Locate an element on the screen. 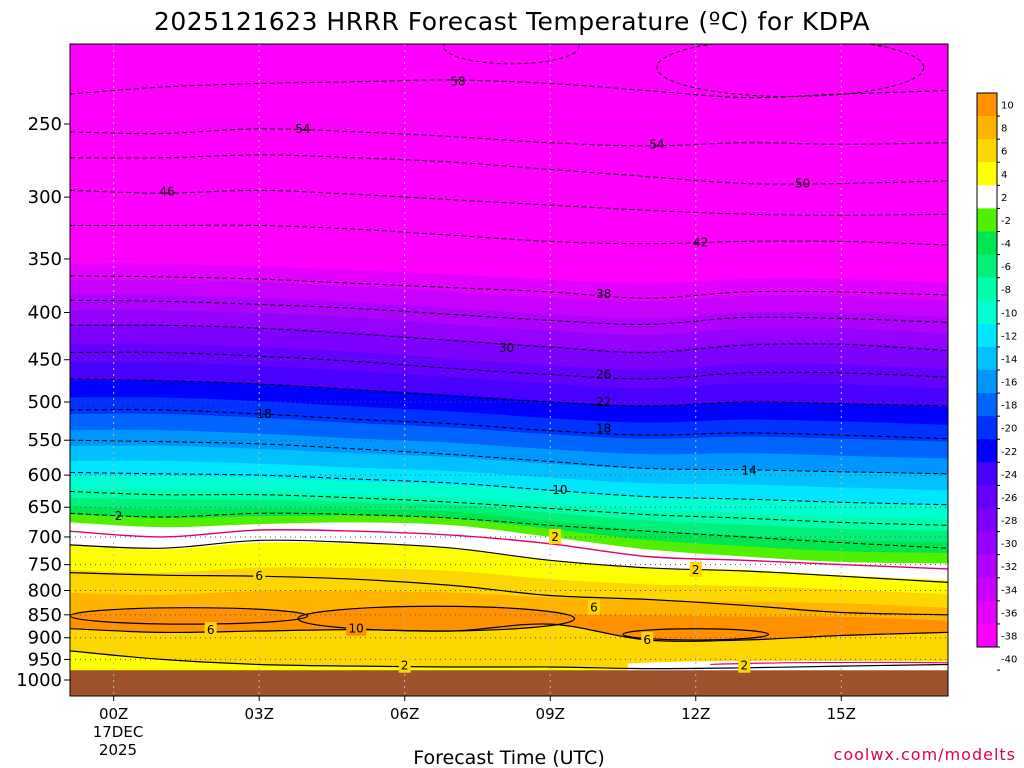 The width and height of the screenshot is (1024, 768). contour-label-30: 30 is located at coordinates (506, 348).